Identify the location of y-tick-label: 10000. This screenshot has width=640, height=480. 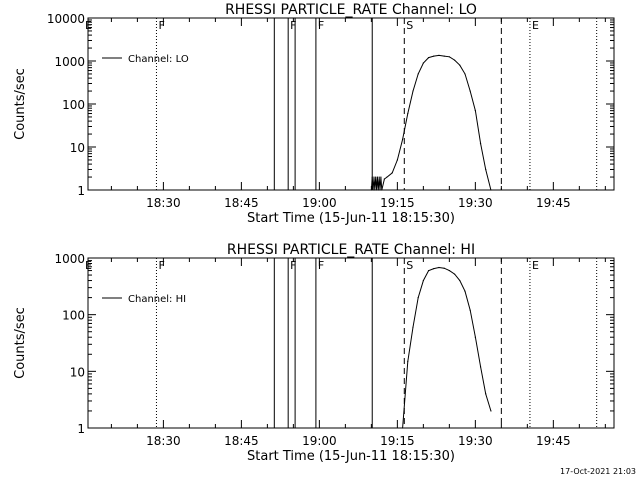
(66, 19).